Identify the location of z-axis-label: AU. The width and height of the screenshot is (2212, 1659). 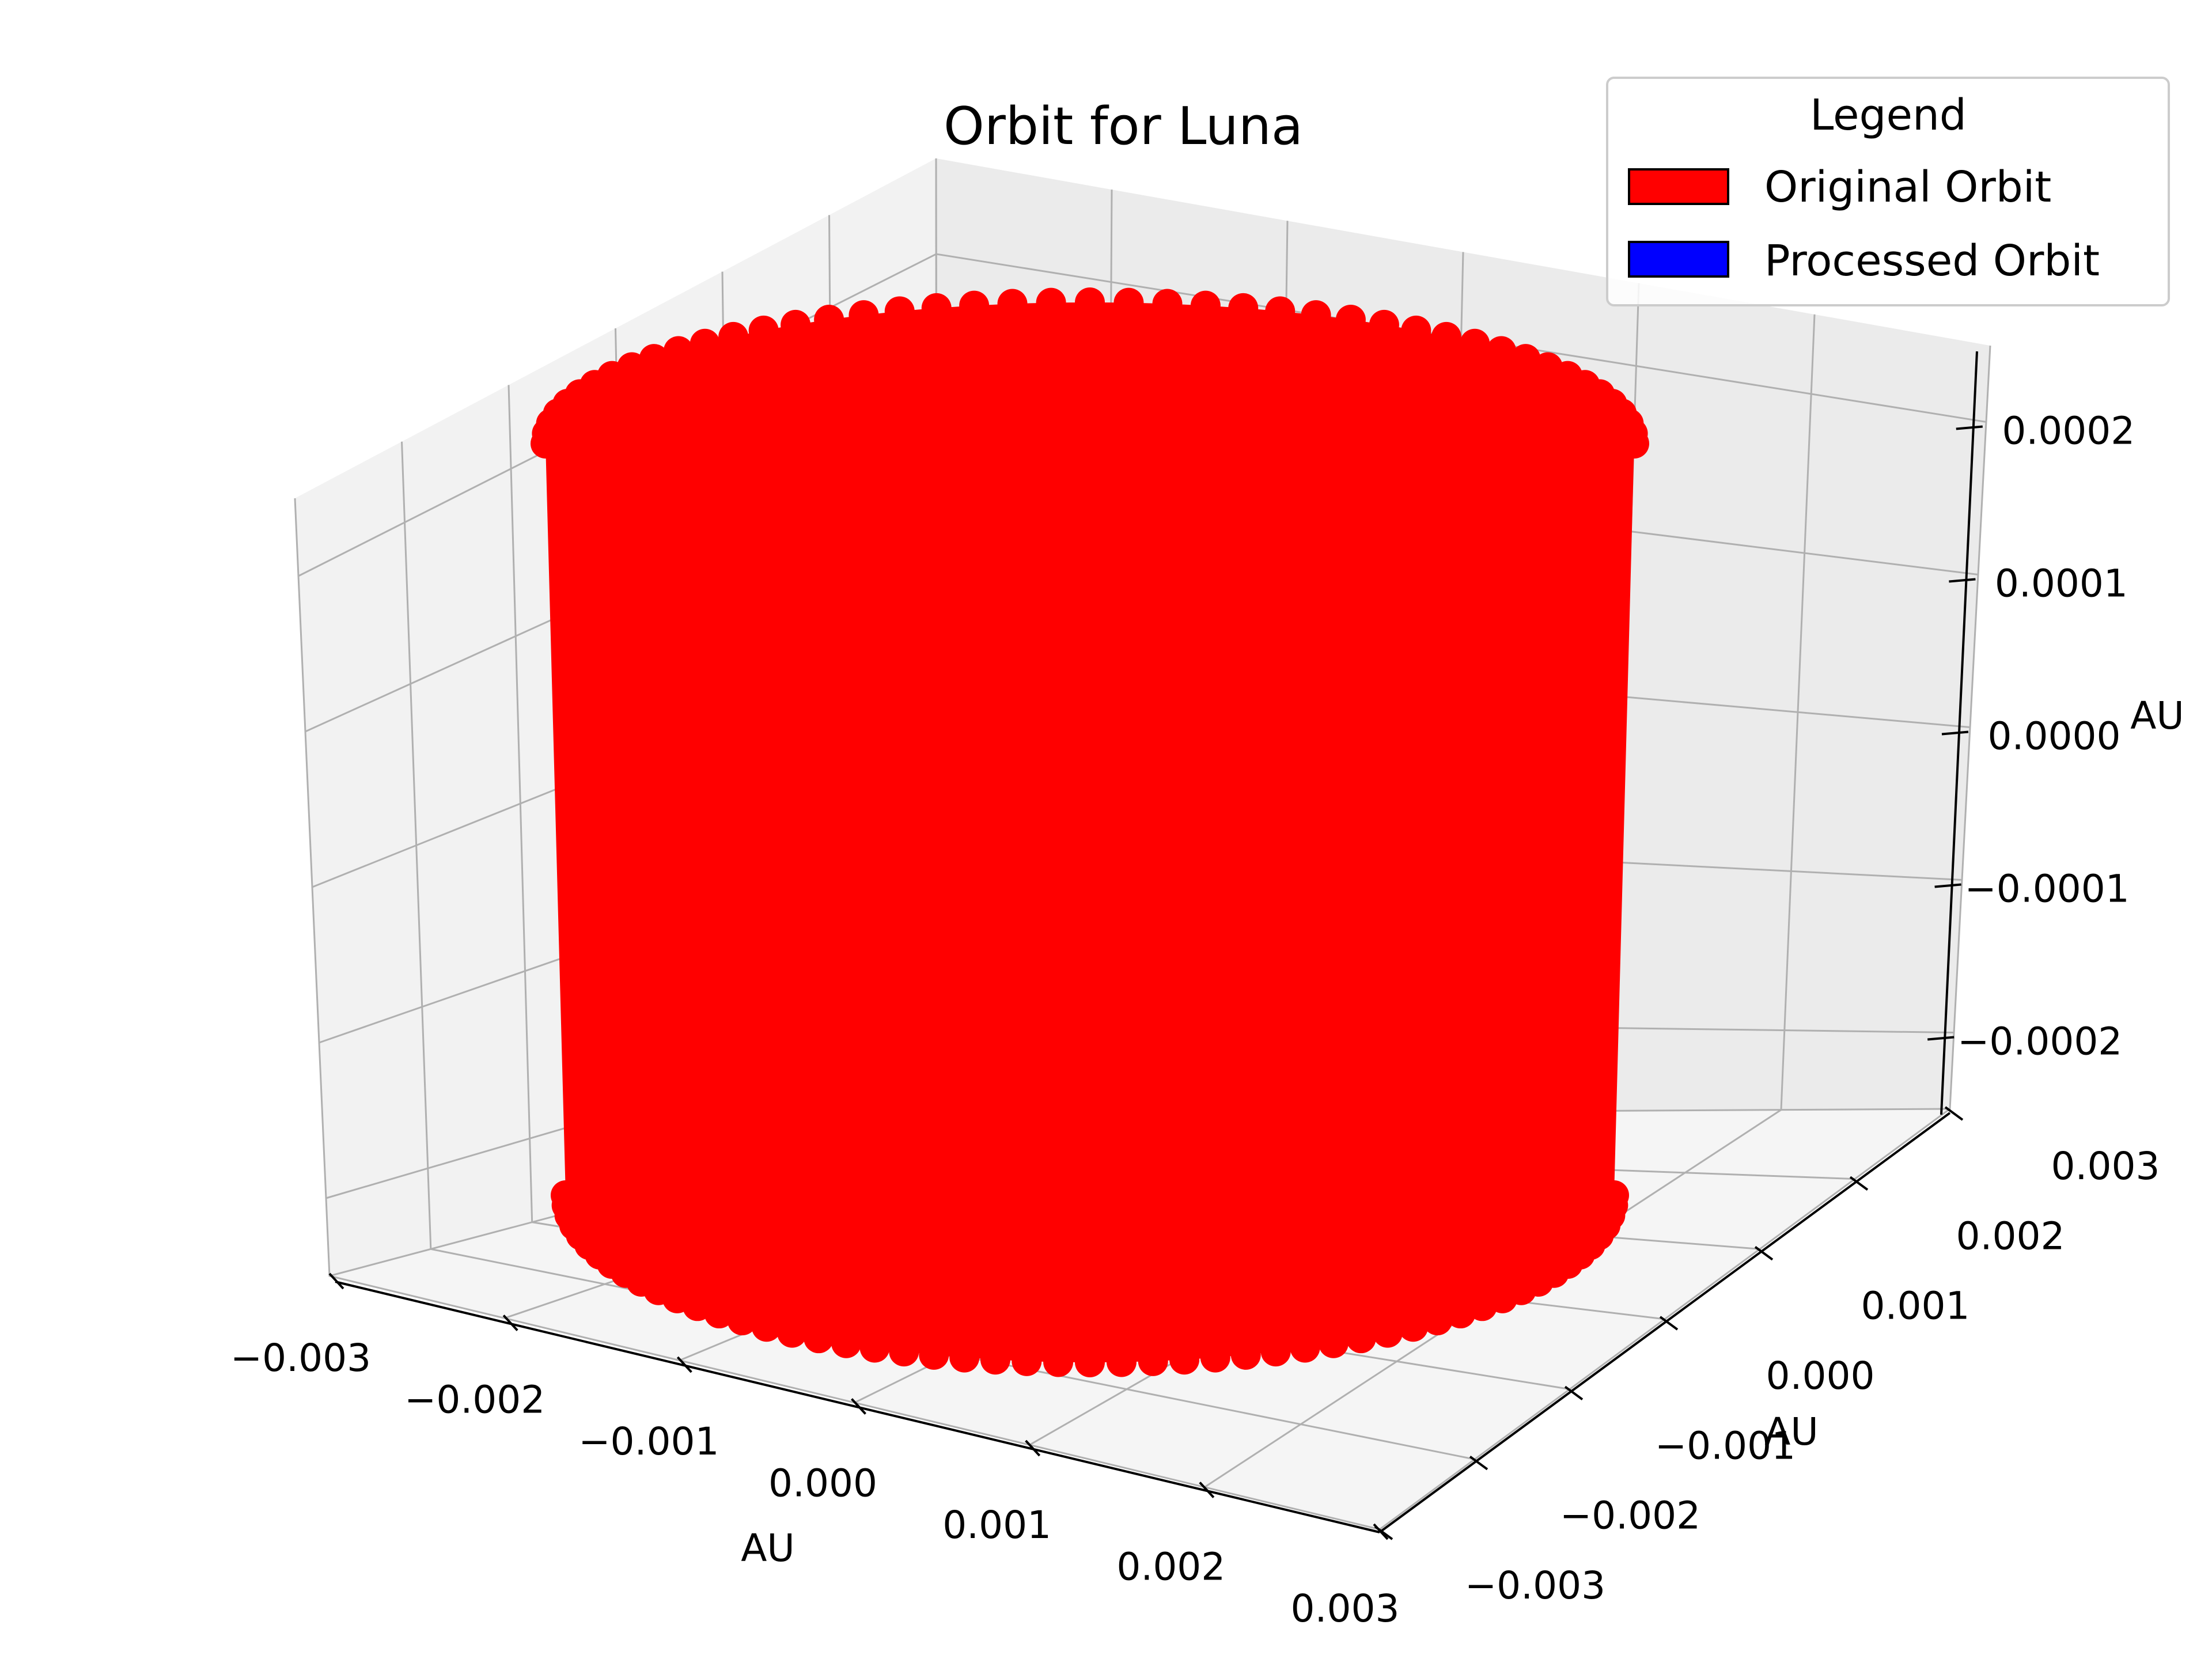
(2157, 716).